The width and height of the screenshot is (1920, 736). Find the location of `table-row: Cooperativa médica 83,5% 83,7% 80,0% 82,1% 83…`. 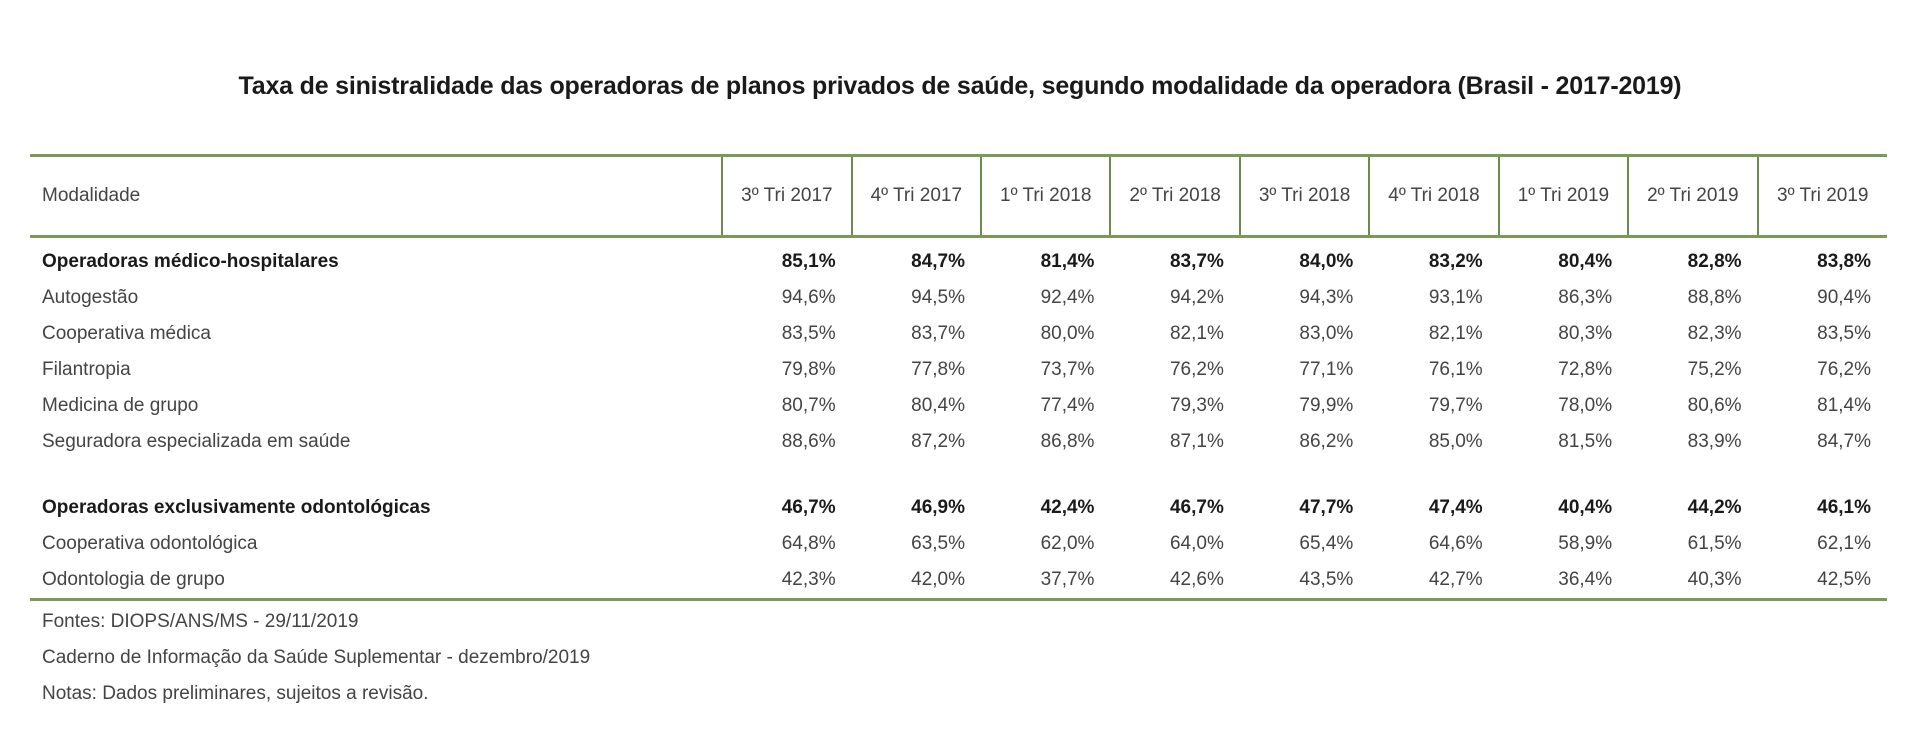

table-row: Cooperativa médica 83,5% 83,7% 80,0% 82,1% 83… is located at coordinates (958, 334).